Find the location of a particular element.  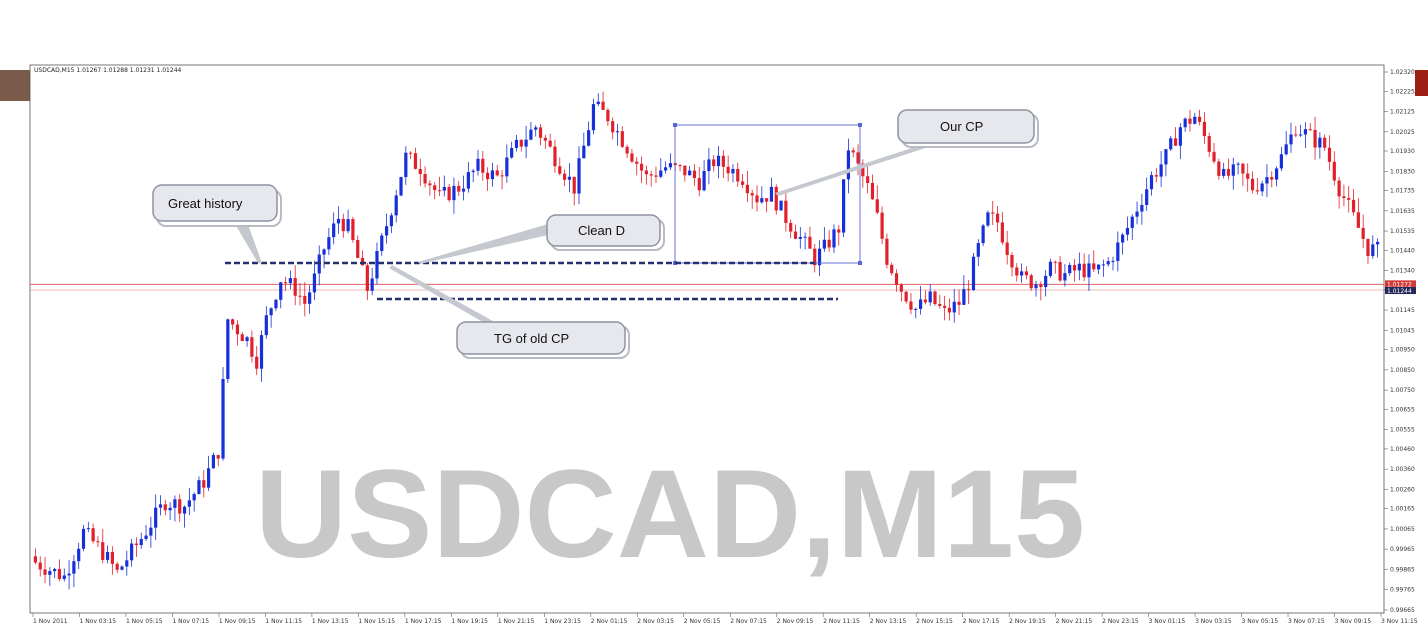

price-tick-label: 1.00460 is located at coordinates (1402, 449).